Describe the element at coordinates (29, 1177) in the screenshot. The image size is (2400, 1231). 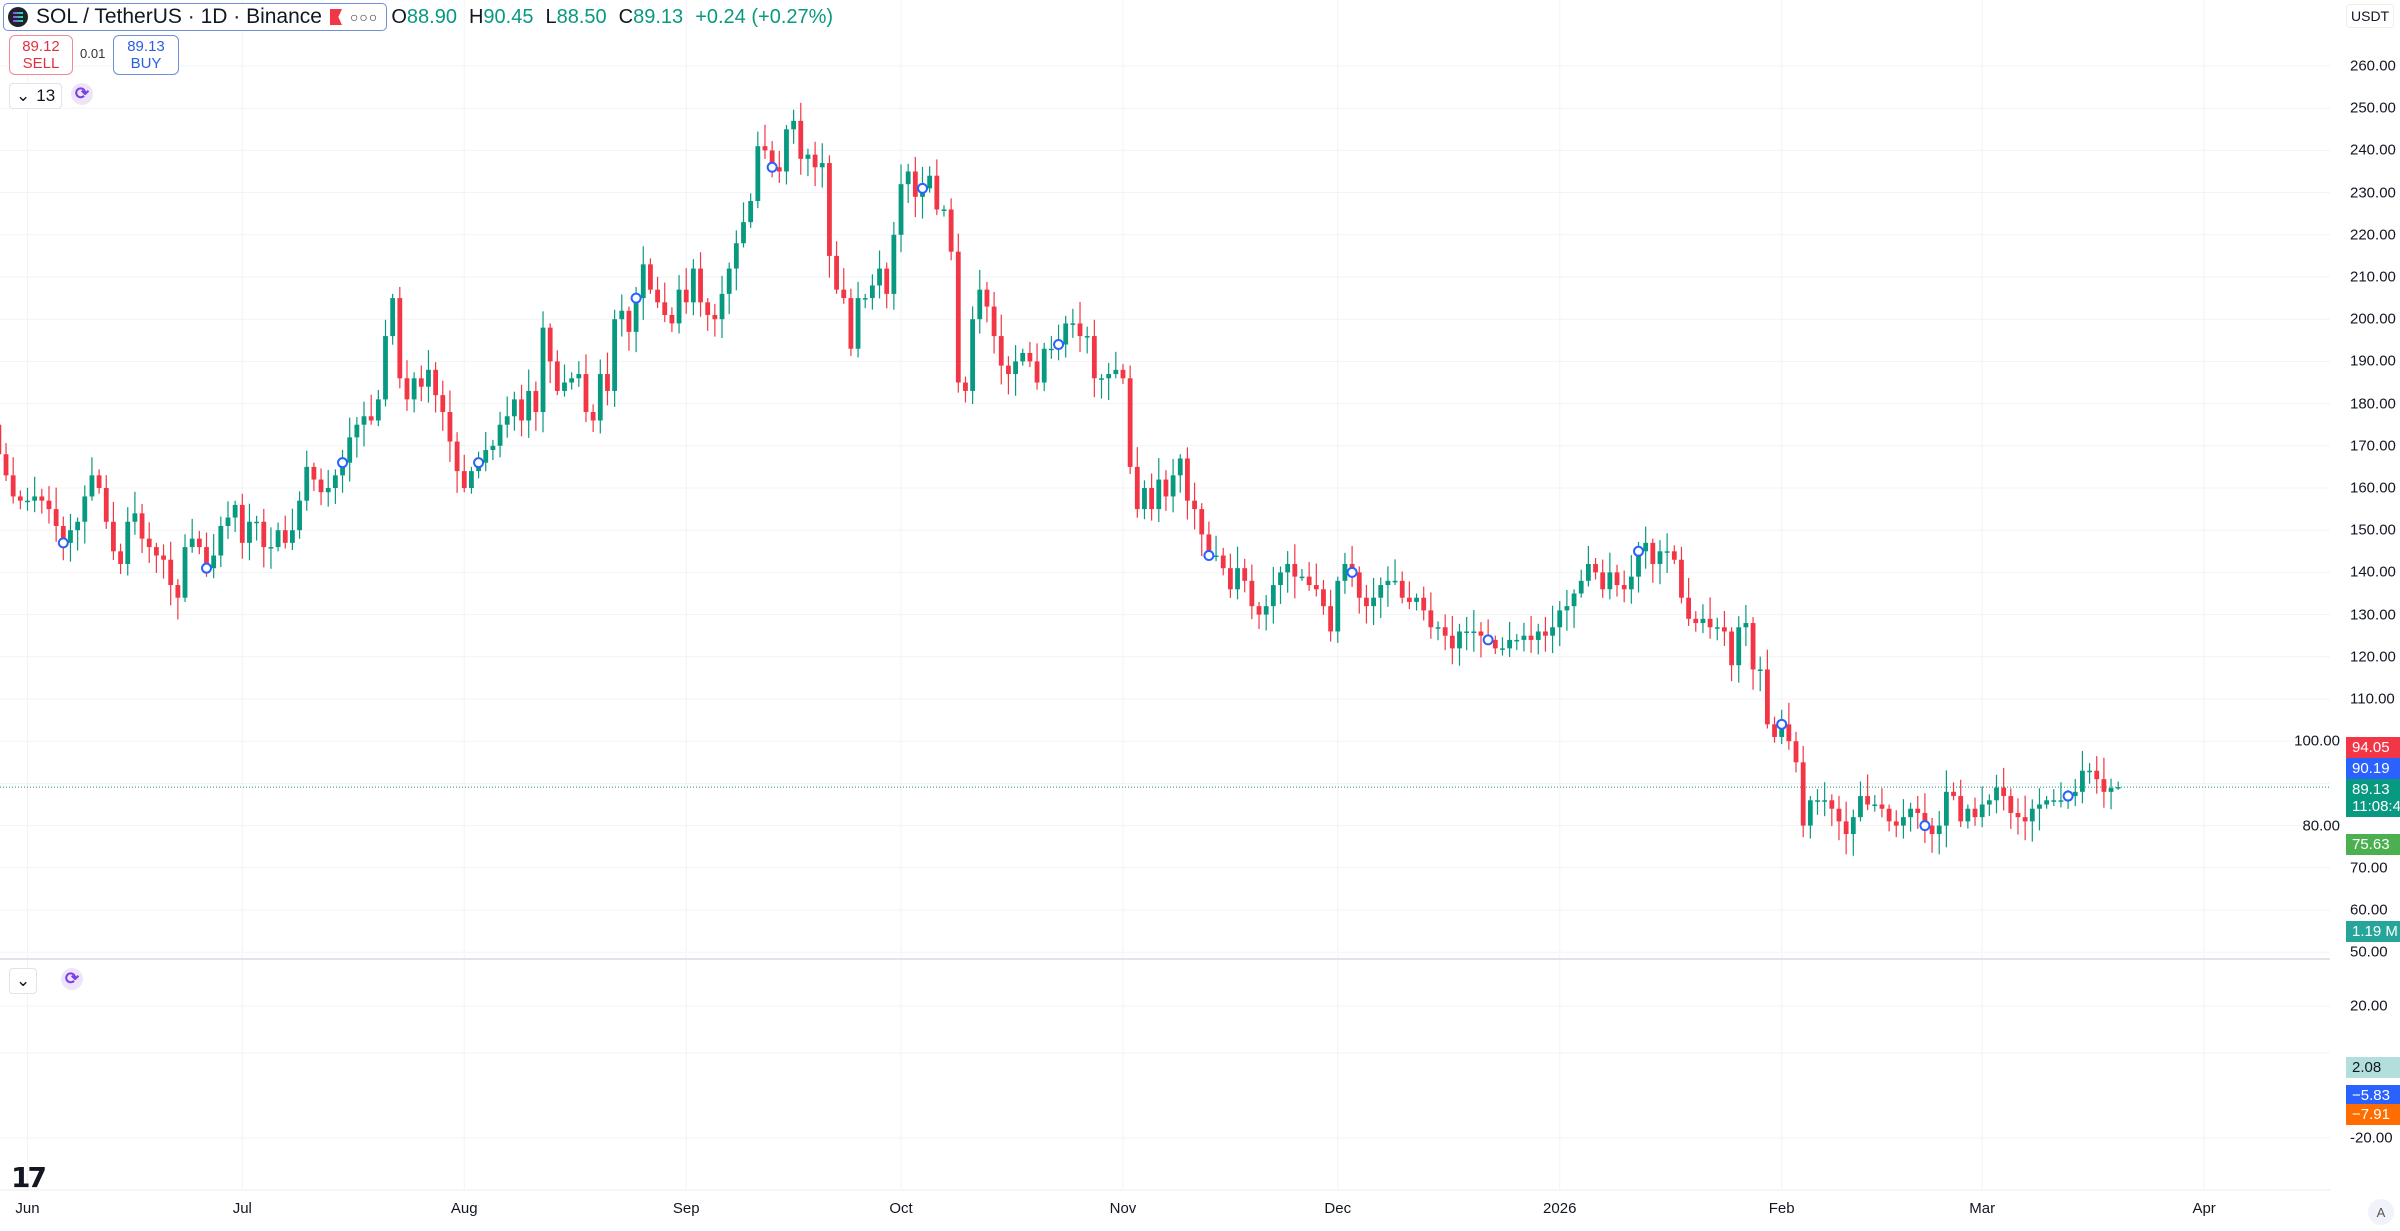
I see `tradingview-logo: 17` at that location.